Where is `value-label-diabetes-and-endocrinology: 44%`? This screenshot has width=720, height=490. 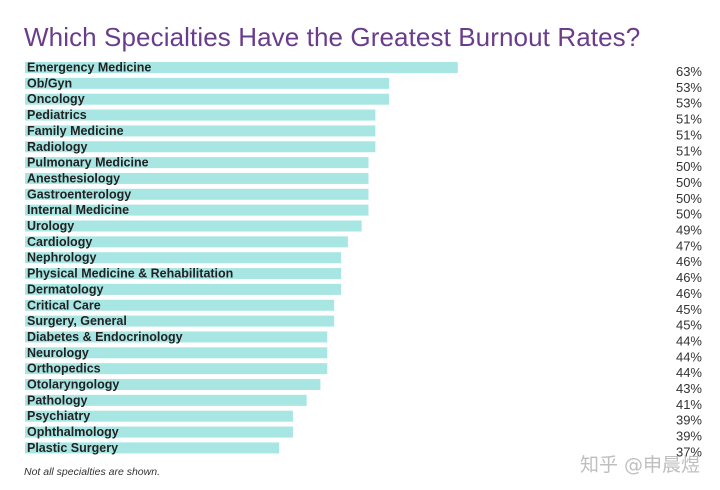
value-label-diabetes-and-endocrinology: 44% is located at coordinates (689, 340).